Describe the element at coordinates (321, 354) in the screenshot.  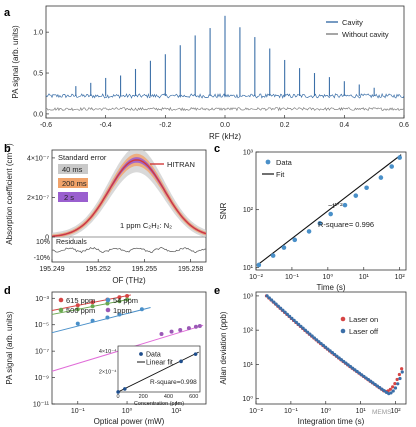
I see `panel-e-axes: 10⁻² 10⁻¹ 10⁰ 10¹ 10² 10⁰ 10¹ 10² 10³` at that location.